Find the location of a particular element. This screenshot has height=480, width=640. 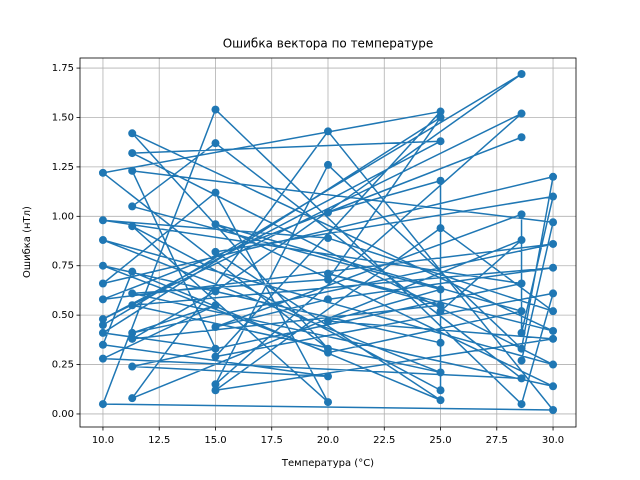

x-tick-label: 30.0 is located at coordinates (553, 440).